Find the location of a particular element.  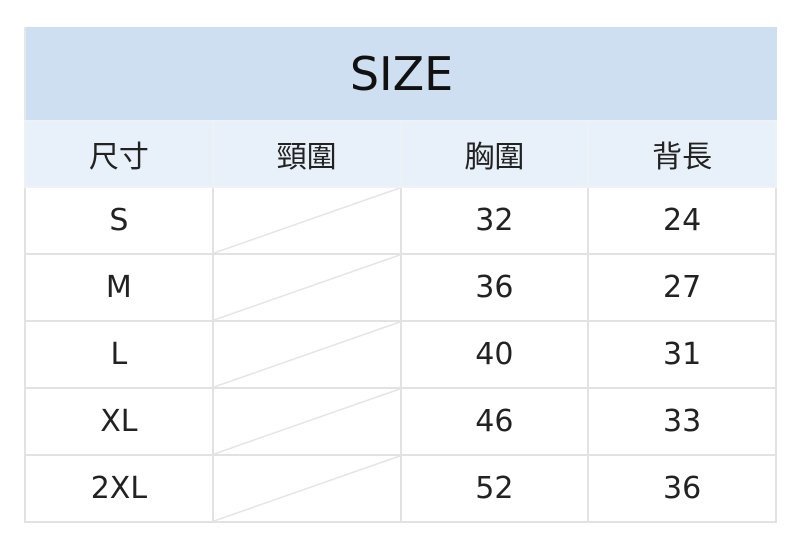

table-row: XL 46 33 is located at coordinates (400, 421).